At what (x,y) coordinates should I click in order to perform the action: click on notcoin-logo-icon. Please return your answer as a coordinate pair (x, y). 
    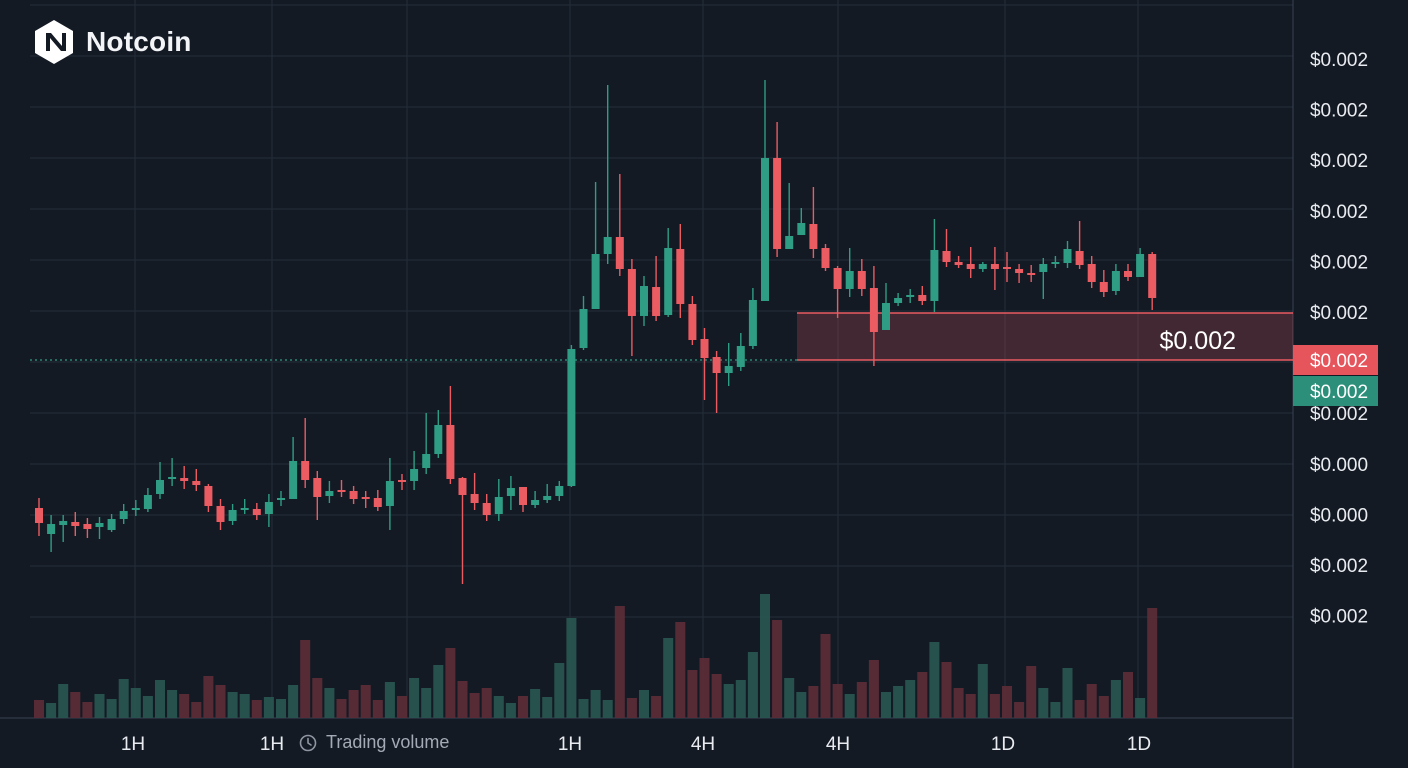
    Looking at the image, I should click on (54, 42).